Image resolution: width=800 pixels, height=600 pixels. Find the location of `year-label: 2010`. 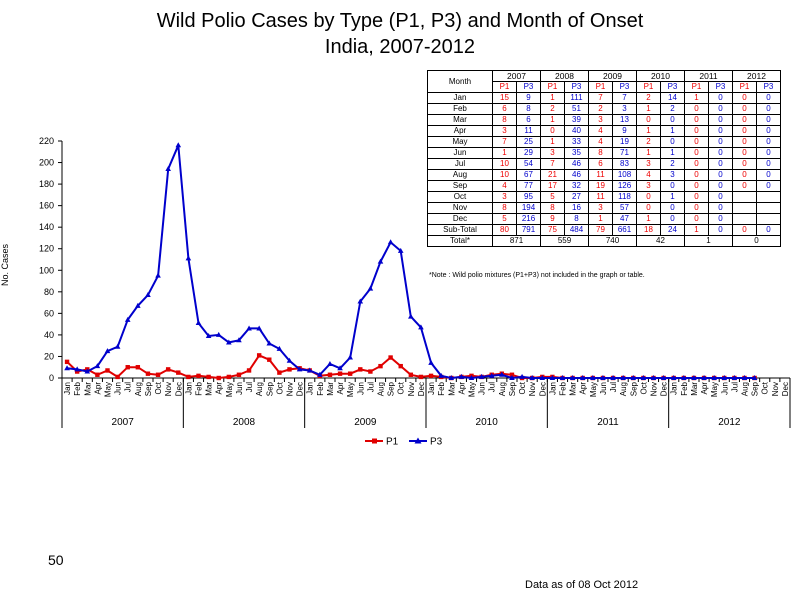

year-label: 2010 is located at coordinates (487, 422).